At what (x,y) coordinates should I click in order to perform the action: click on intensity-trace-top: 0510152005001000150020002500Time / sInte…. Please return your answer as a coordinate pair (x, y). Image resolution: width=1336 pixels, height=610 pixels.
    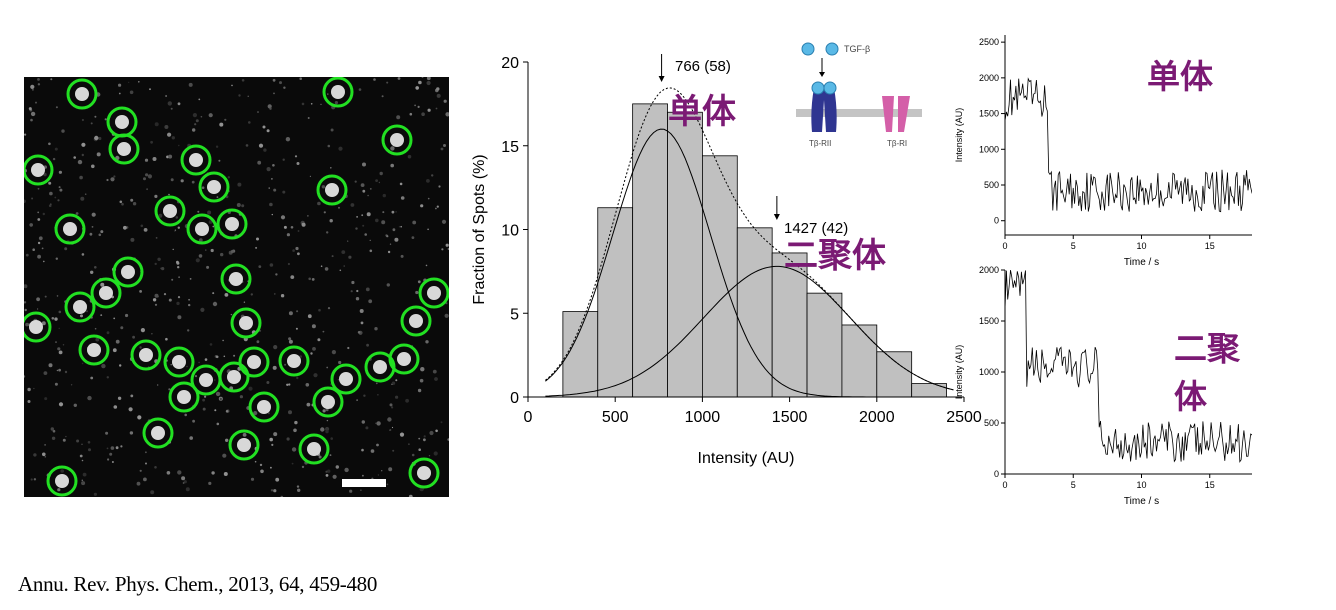
    Looking at the image, I should click on (1117, 154).